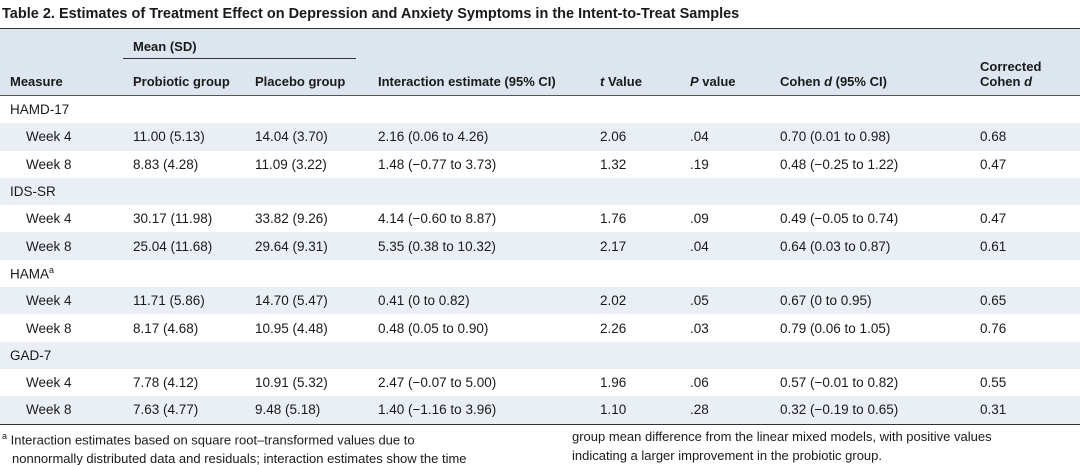 The image size is (1080, 465). Describe the element at coordinates (725, 410) in the screenshot. I see `cell: .28` at that location.